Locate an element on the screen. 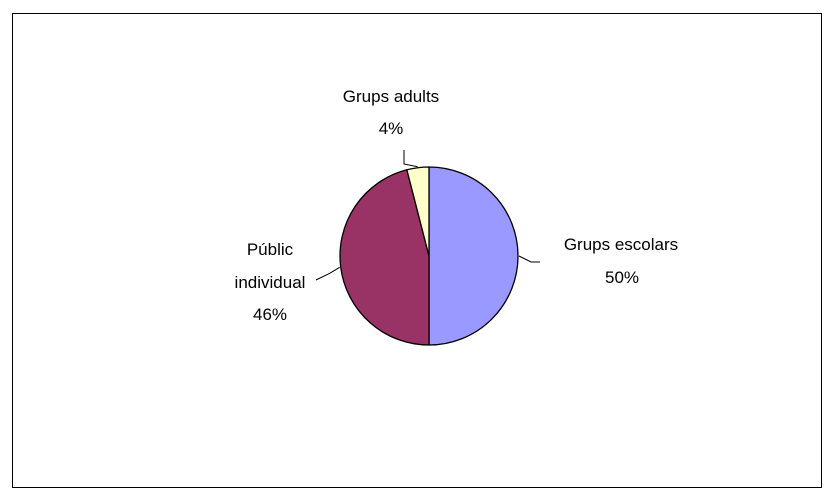  pie-slice-grups-adults is located at coordinates (418, 211).